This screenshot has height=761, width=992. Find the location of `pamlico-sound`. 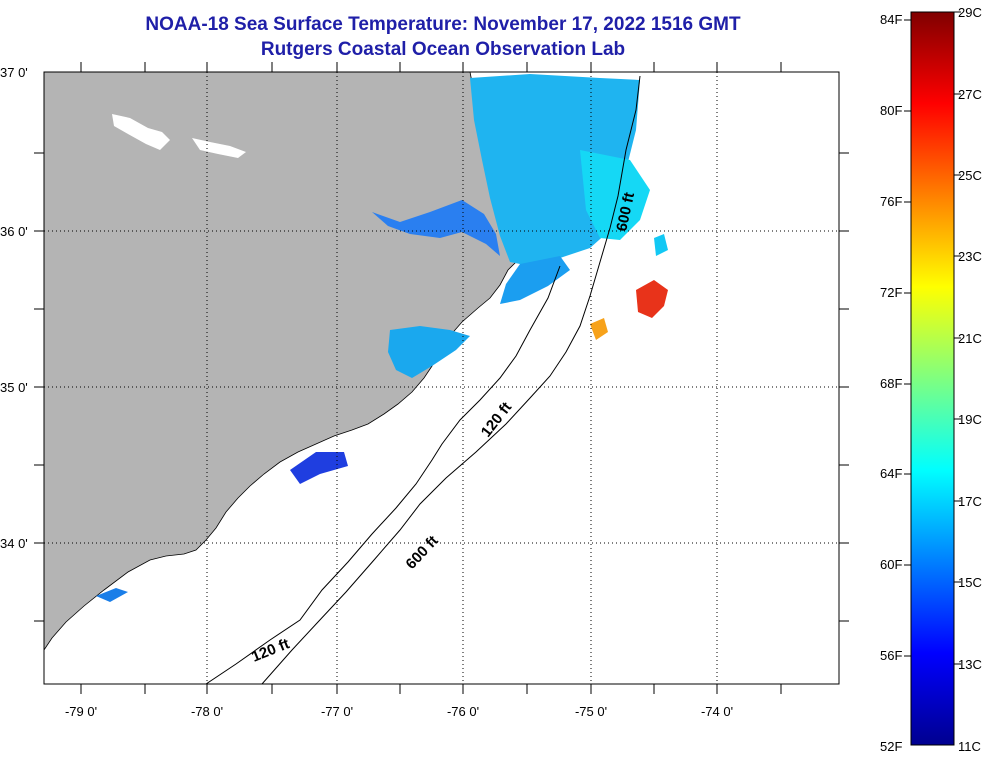

pamlico-sound is located at coordinates (429, 352).